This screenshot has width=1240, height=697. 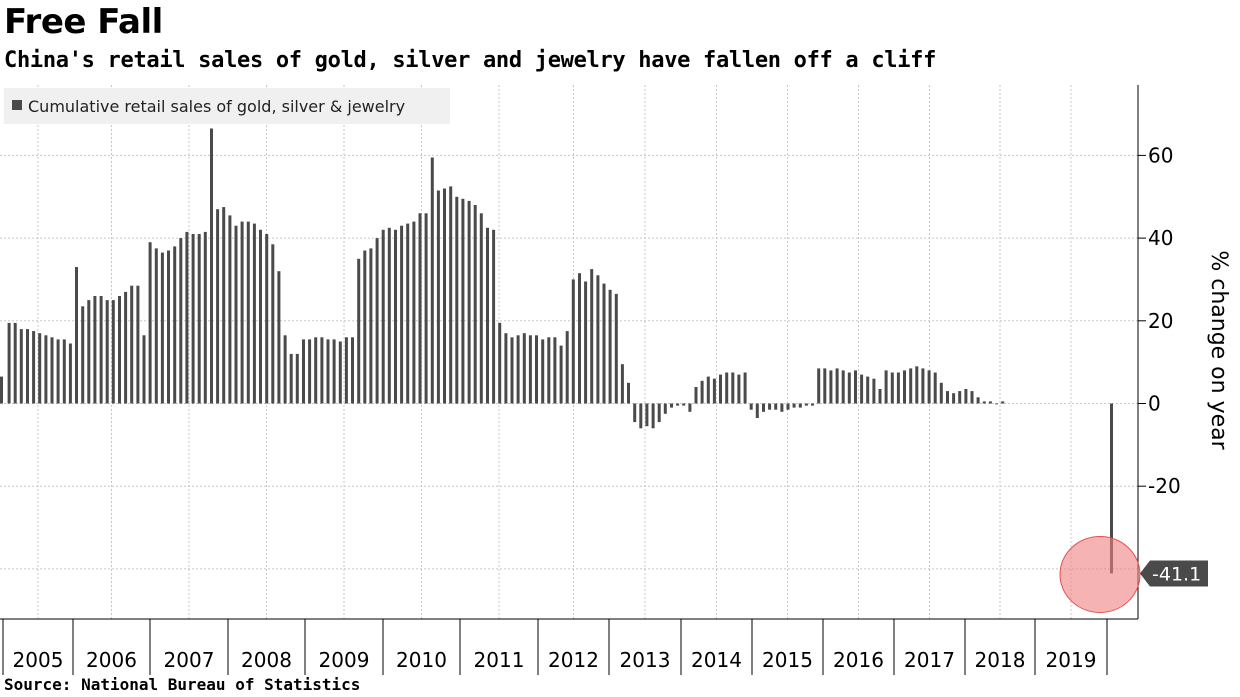 I want to click on legend-swatch, so click(x=17, y=105).